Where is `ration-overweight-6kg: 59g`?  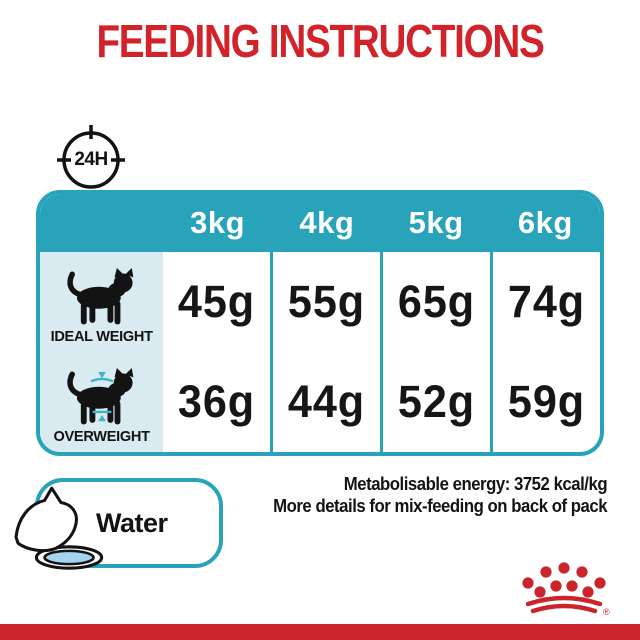 ration-overweight-6kg: 59g is located at coordinates (546, 401).